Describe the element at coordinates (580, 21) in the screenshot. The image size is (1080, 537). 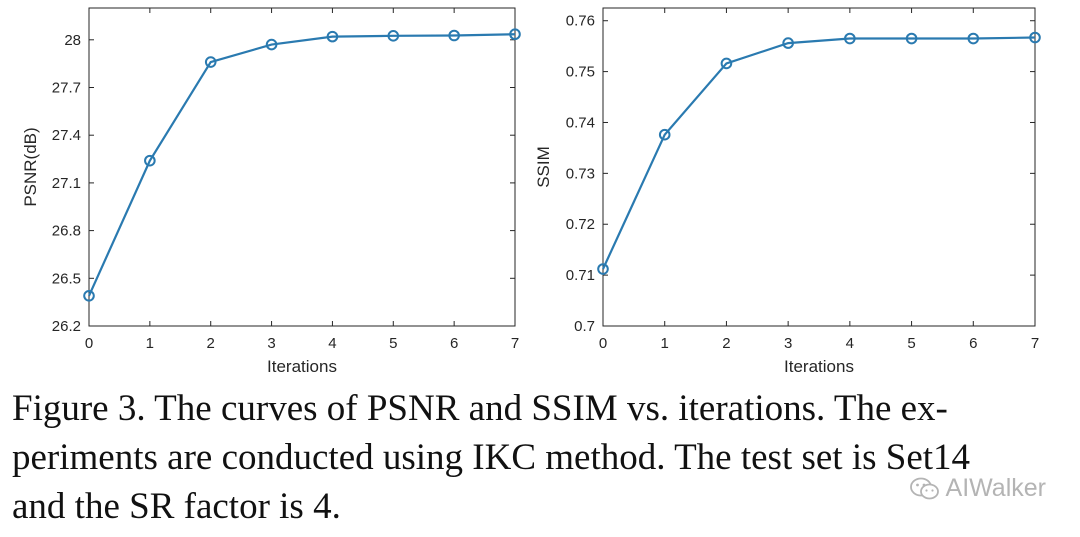
I see `ssim-y-tick-label: 0.76` at that location.